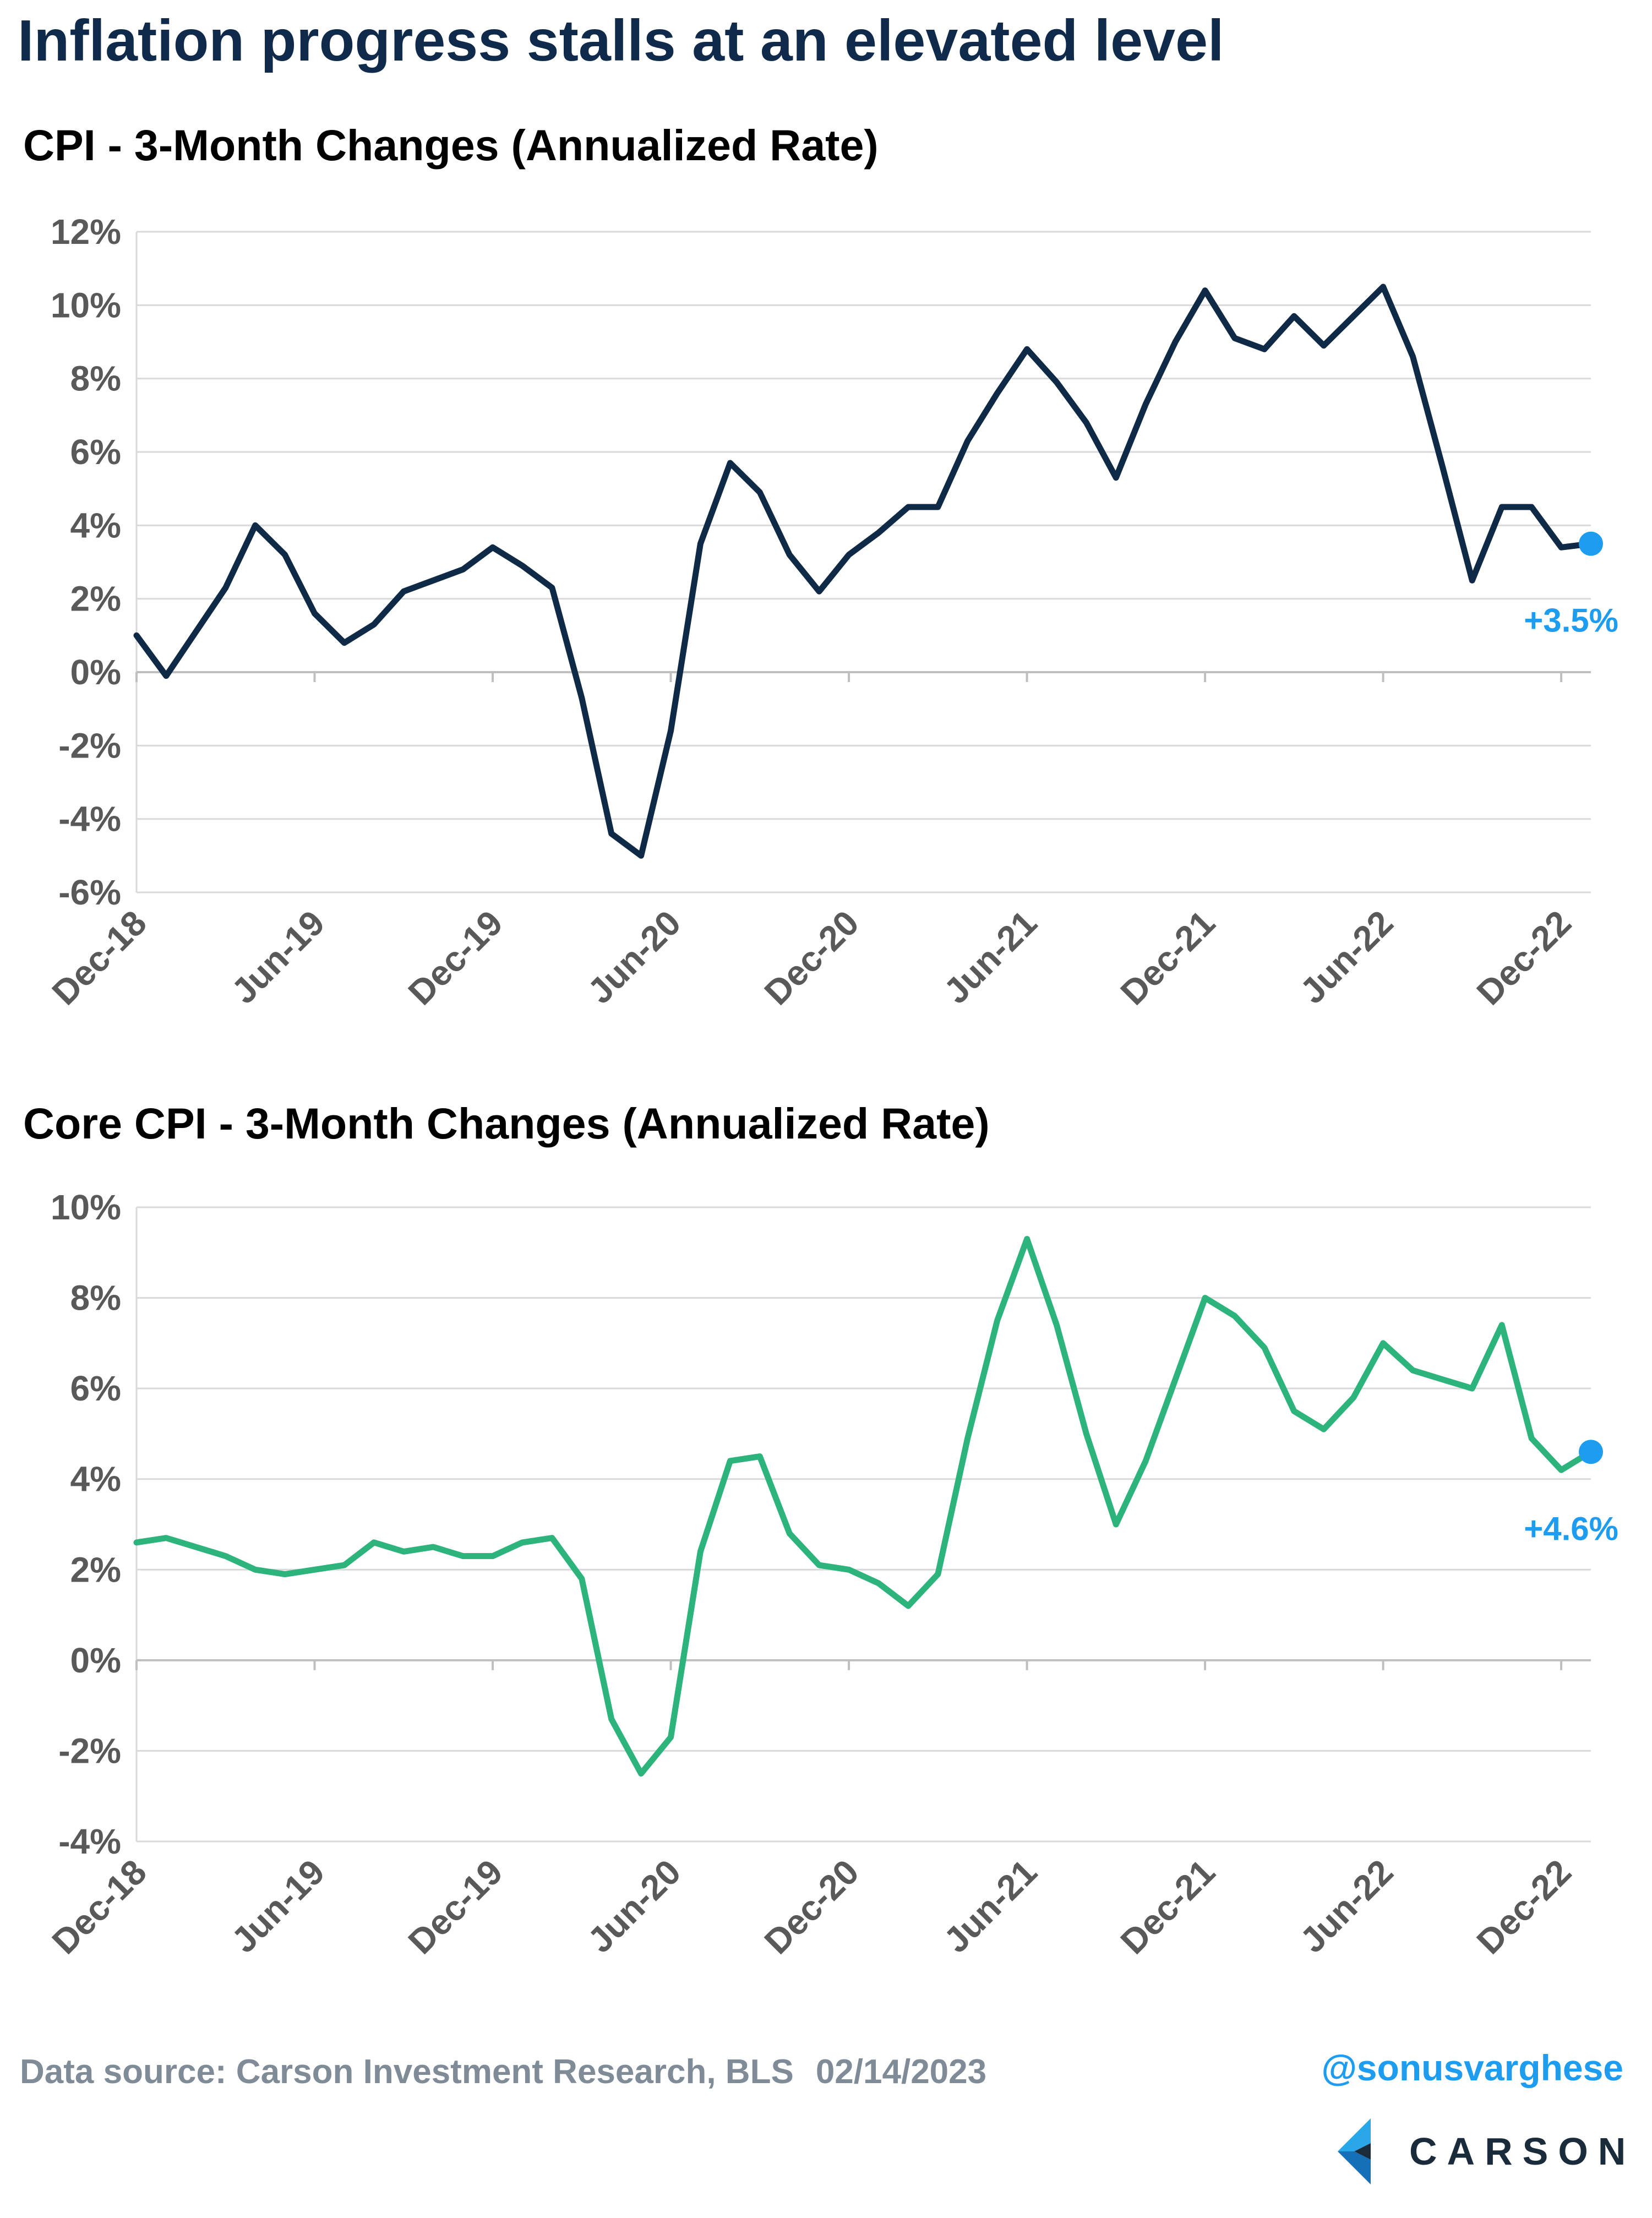  Describe the element at coordinates (451, 145) in the screenshot. I see `cpi-chart-title: CPI - 3-Month Changes (Annualized Rate)` at that location.